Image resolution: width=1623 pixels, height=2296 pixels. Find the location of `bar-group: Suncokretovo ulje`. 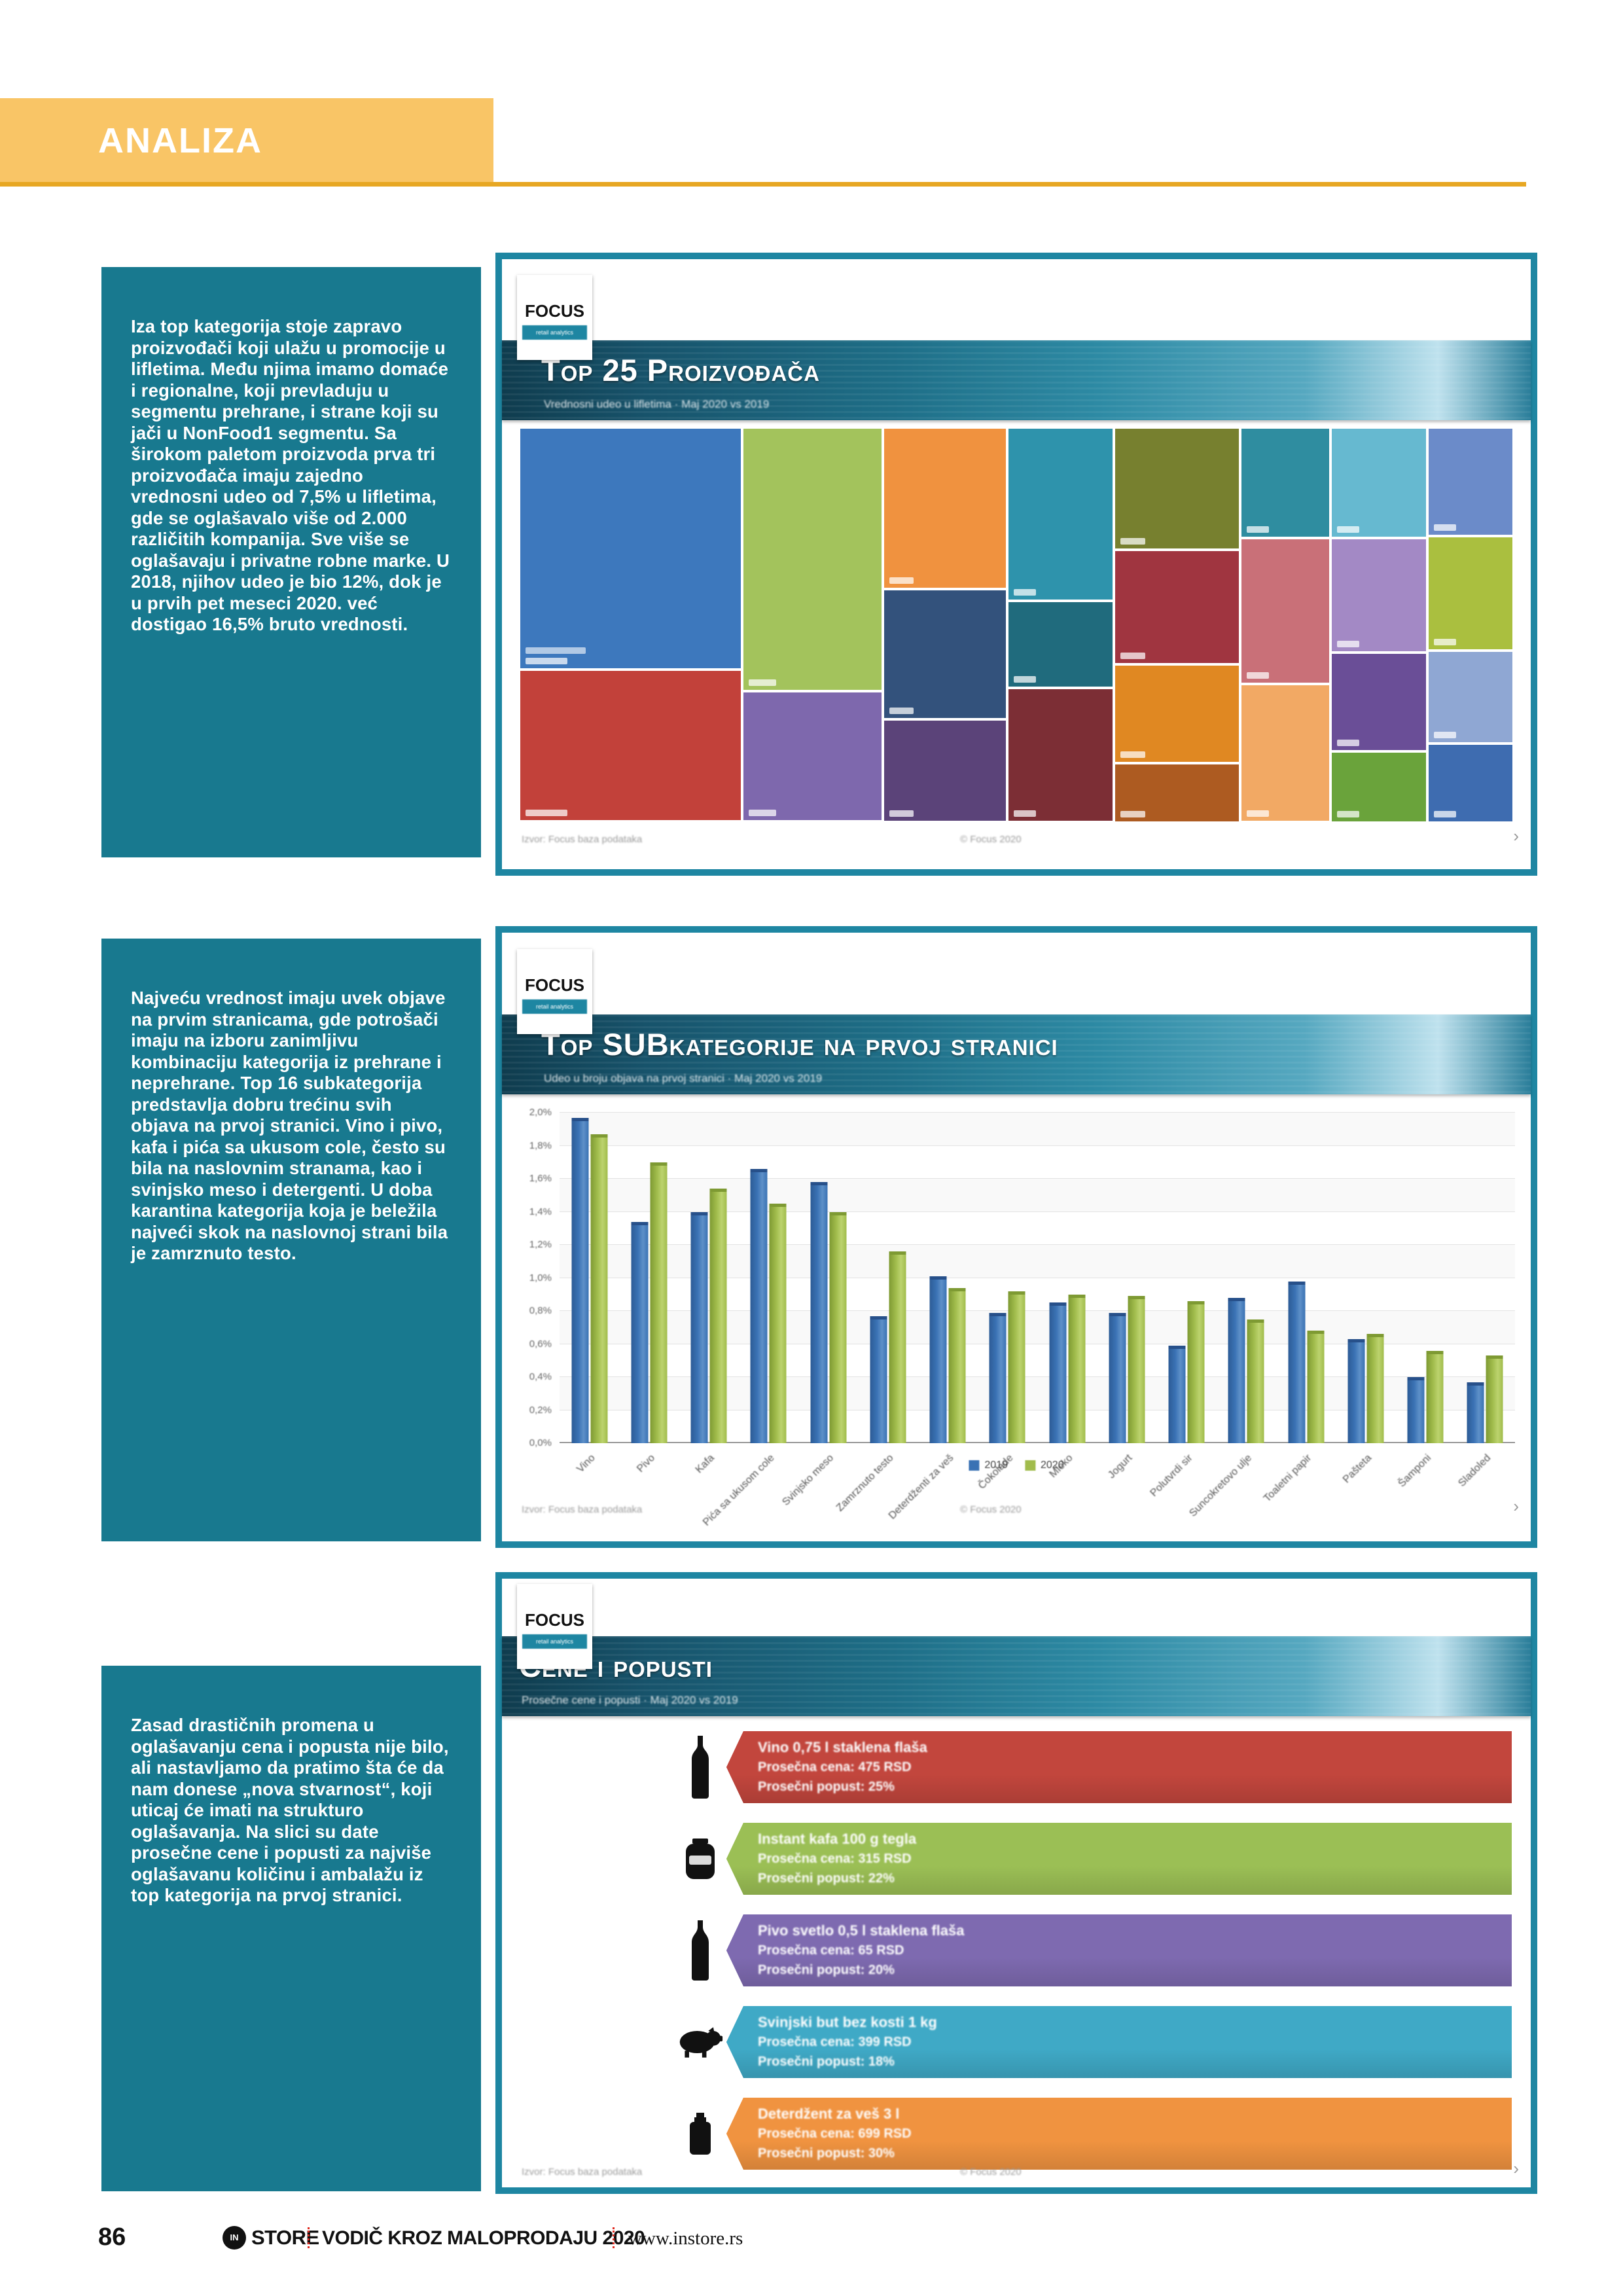

bar-group: Suncokretovo ulje is located at coordinates (1231, 1316).